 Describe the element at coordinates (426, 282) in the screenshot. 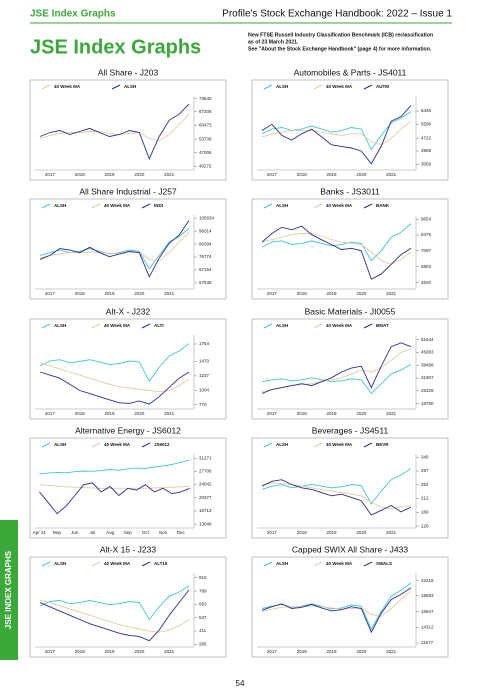

I see `y-tick-label: 4520` at that location.